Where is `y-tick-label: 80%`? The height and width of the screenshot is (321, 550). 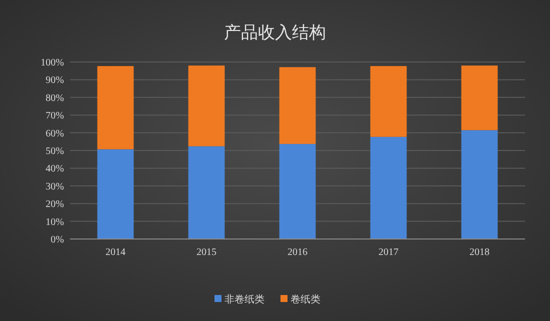
y-tick-label: 80% is located at coordinates (55, 98).